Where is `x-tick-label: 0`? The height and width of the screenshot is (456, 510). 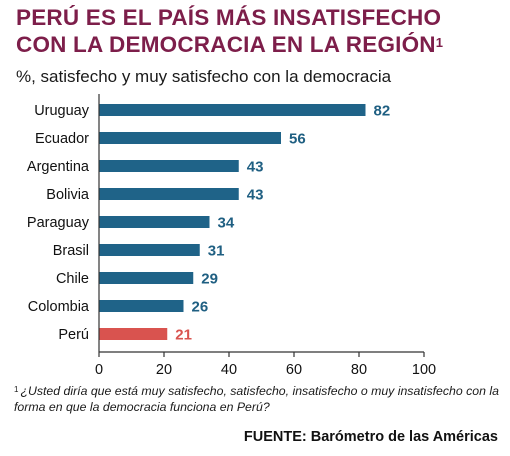
x-tick-label: 0 is located at coordinates (99, 369).